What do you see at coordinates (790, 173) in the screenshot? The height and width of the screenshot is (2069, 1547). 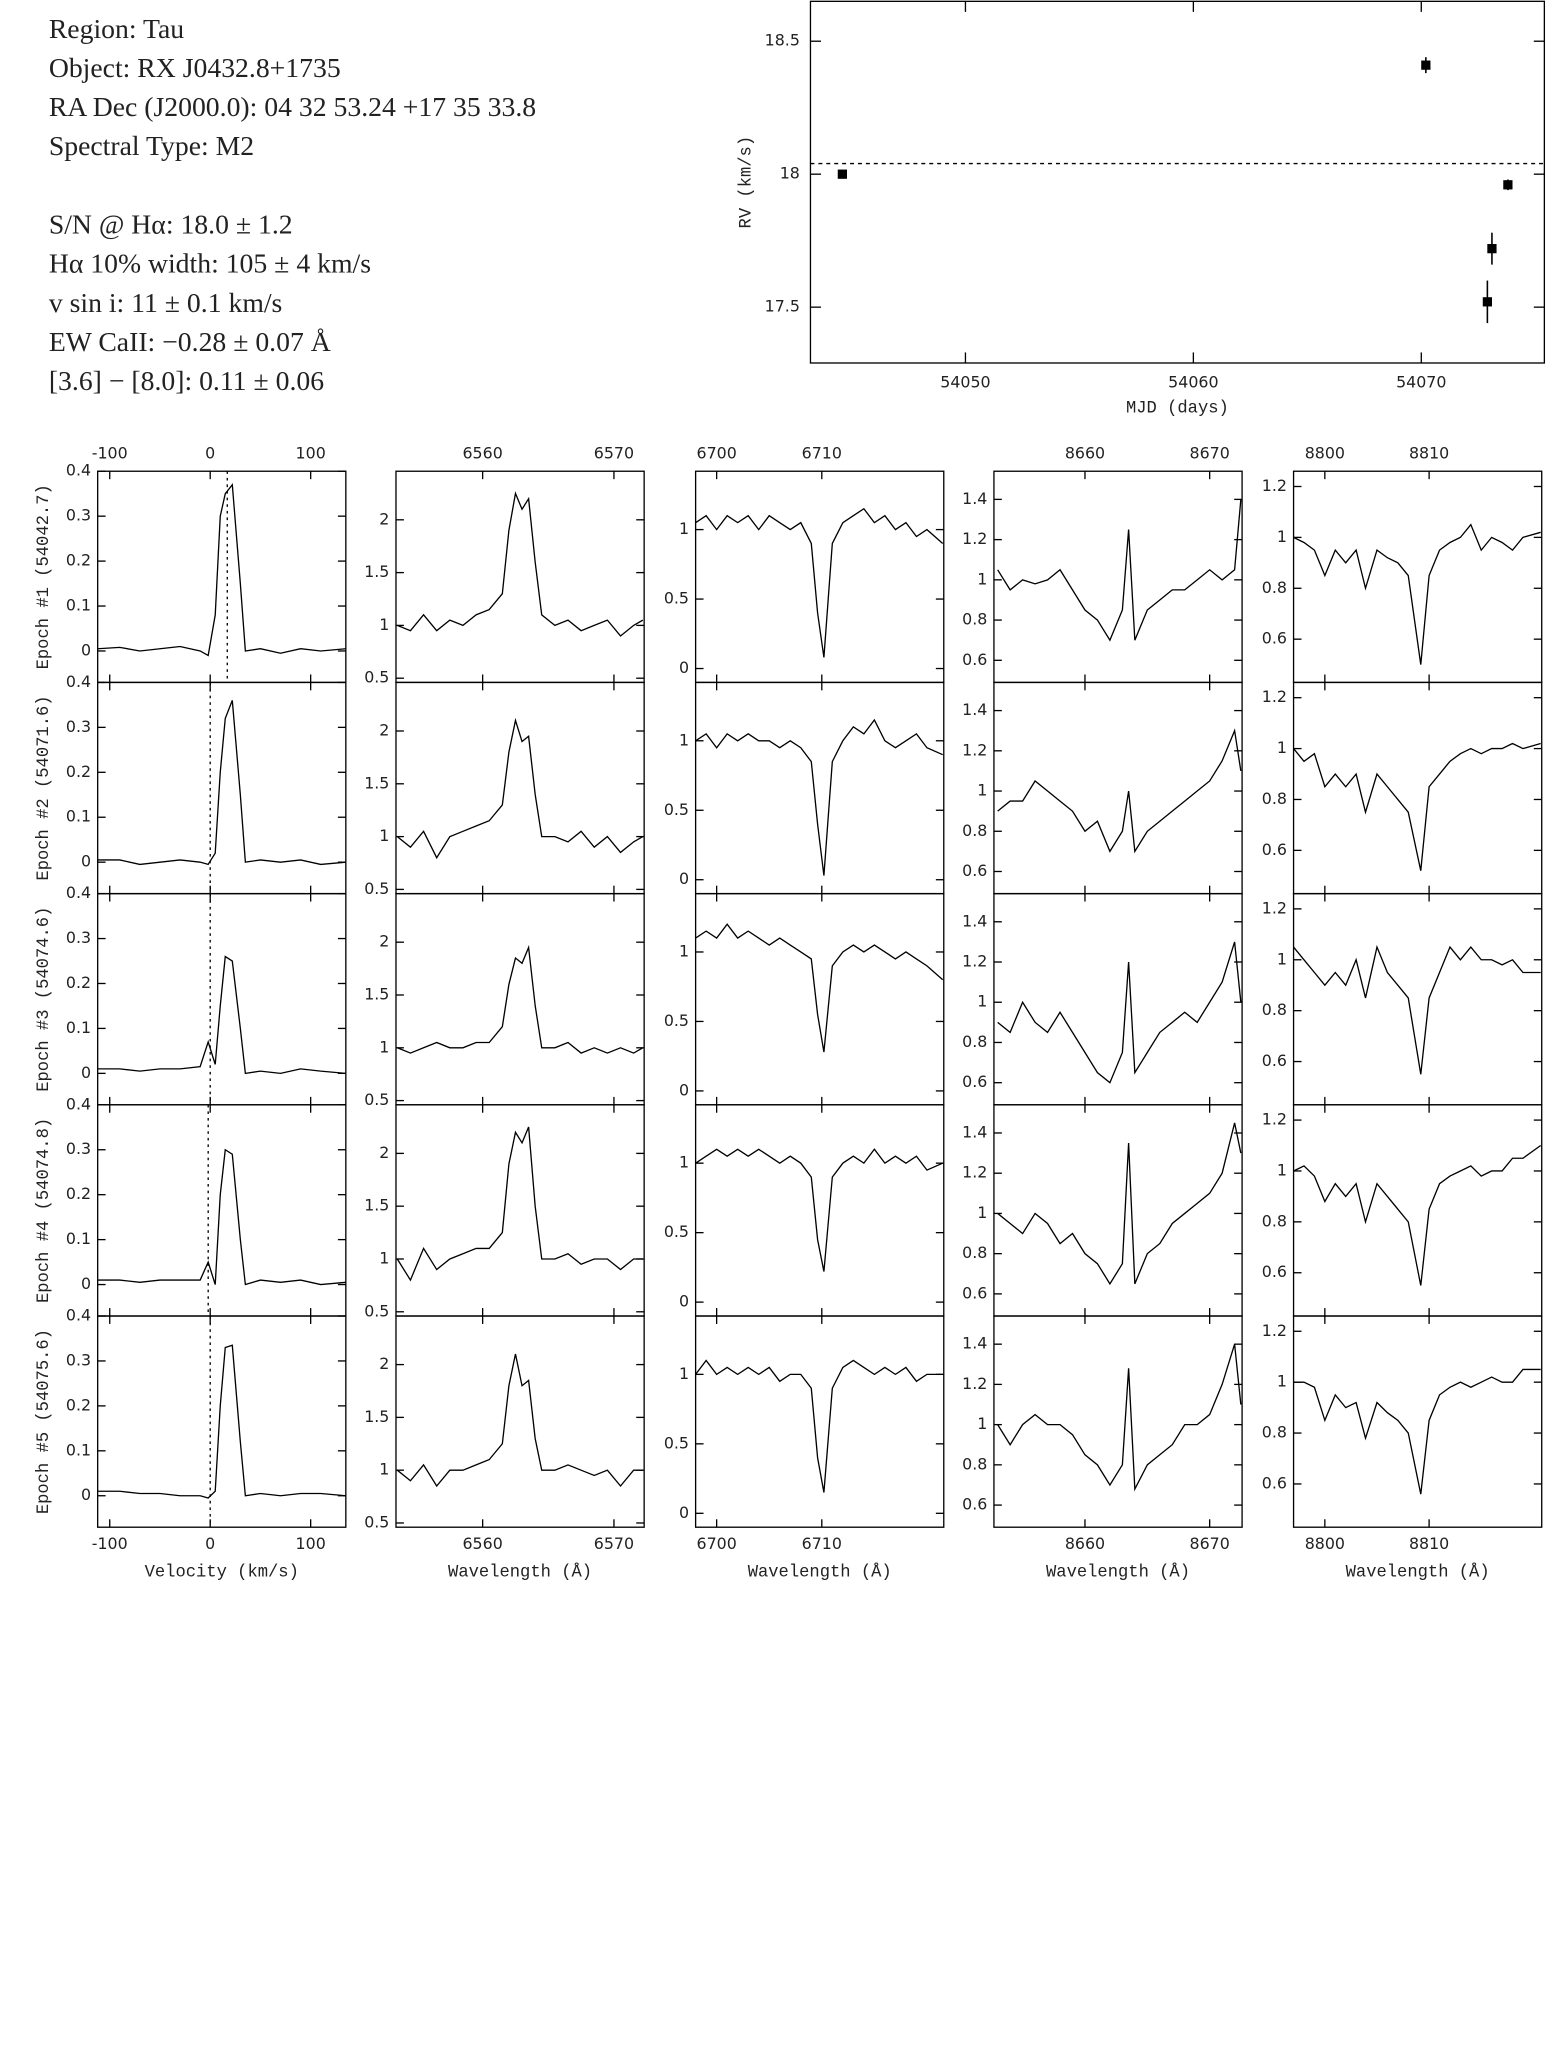 I see `y-tick-label: 18` at bounding box center [790, 173].